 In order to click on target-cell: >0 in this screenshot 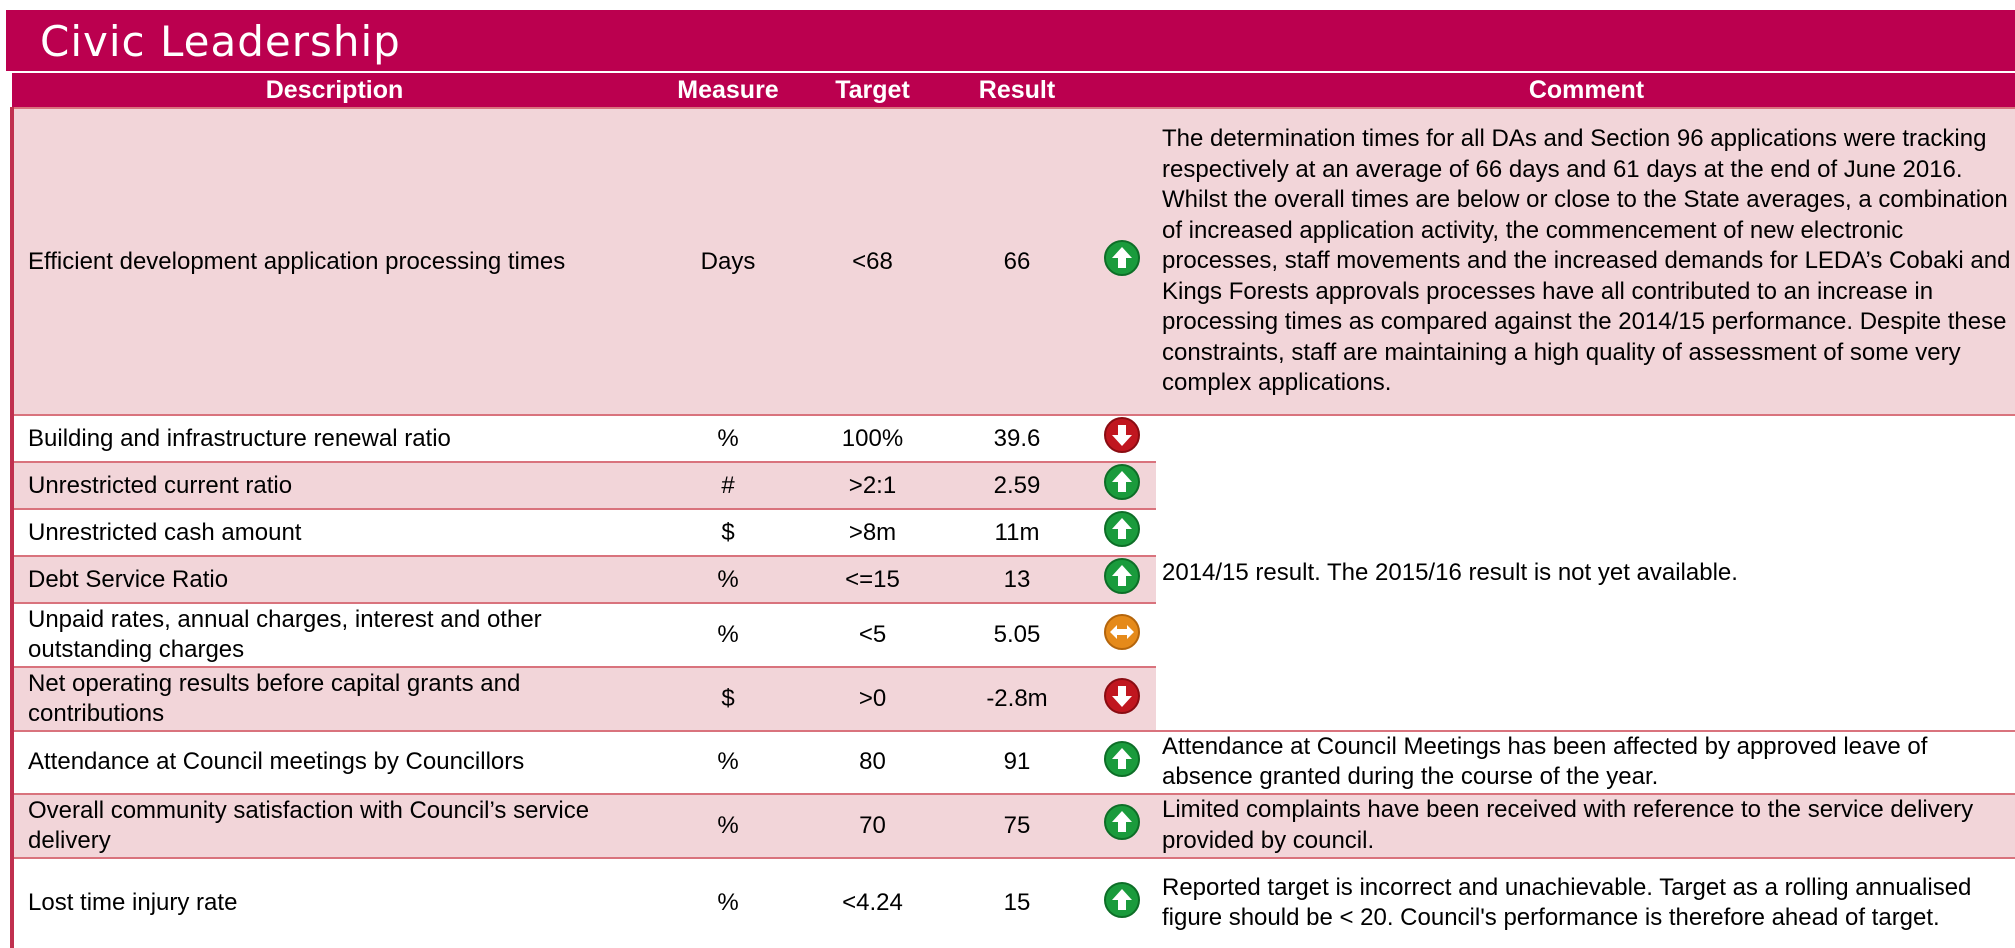, I will do `click(872, 698)`.